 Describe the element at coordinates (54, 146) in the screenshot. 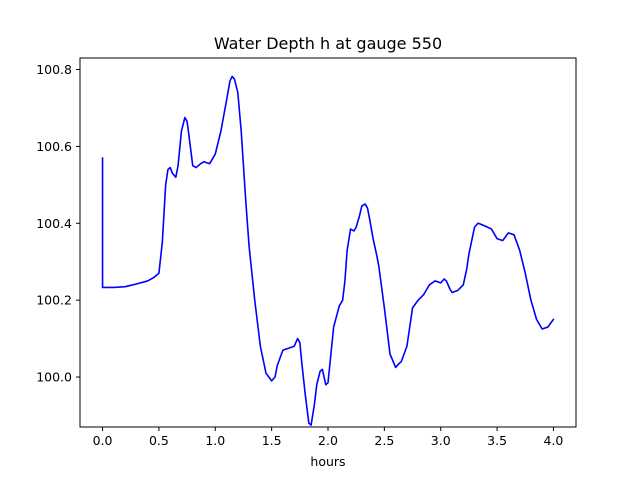

I see `y-tick-label: 100.6` at that location.